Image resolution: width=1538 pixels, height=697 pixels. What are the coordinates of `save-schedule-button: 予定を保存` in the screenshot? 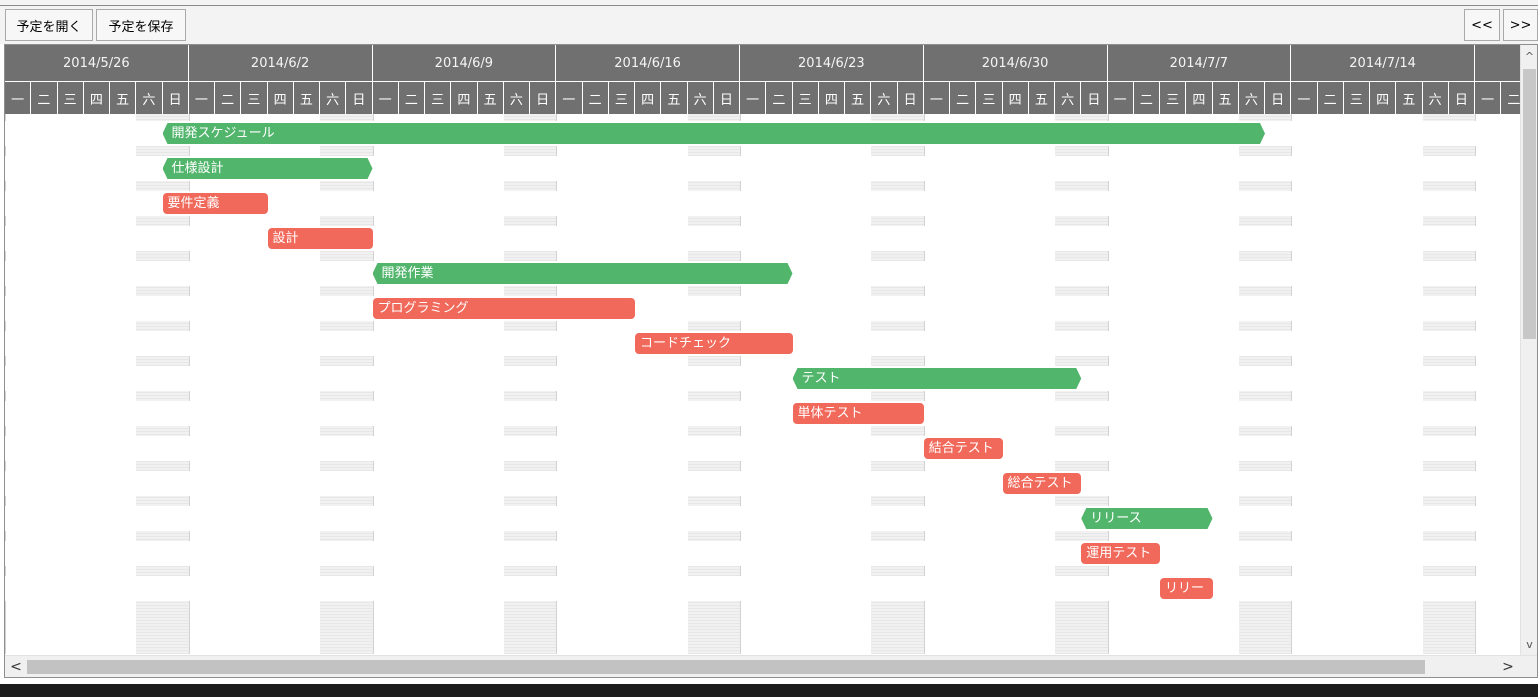 It's located at (141, 25).